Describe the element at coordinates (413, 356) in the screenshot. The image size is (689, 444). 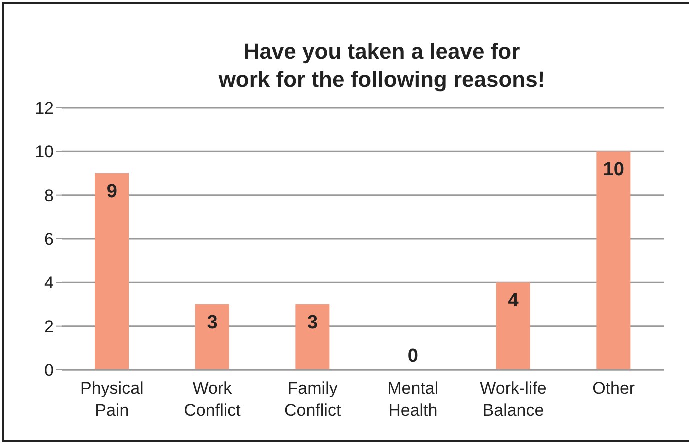
I see `data-label: 0` at that location.